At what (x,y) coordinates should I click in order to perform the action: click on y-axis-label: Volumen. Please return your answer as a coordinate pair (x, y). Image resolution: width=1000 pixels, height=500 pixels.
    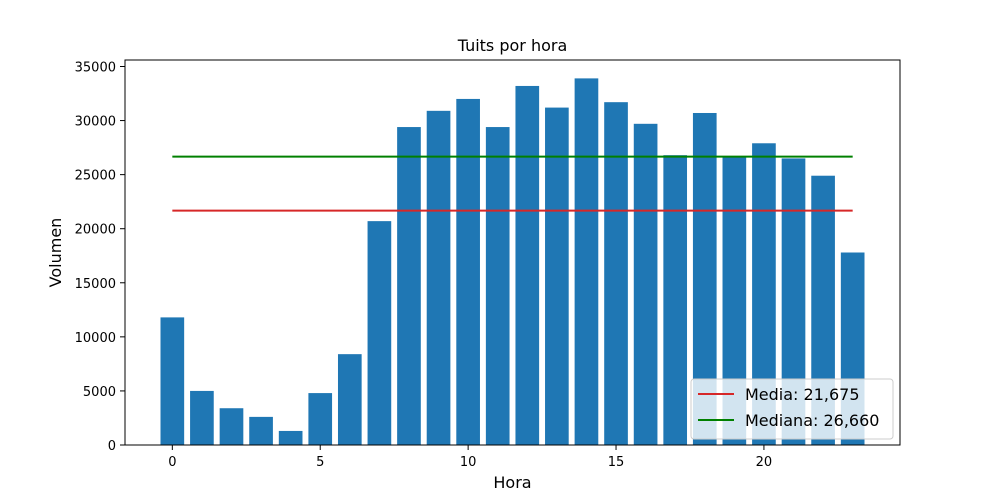
    Looking at the image, I should click on (55, 253).